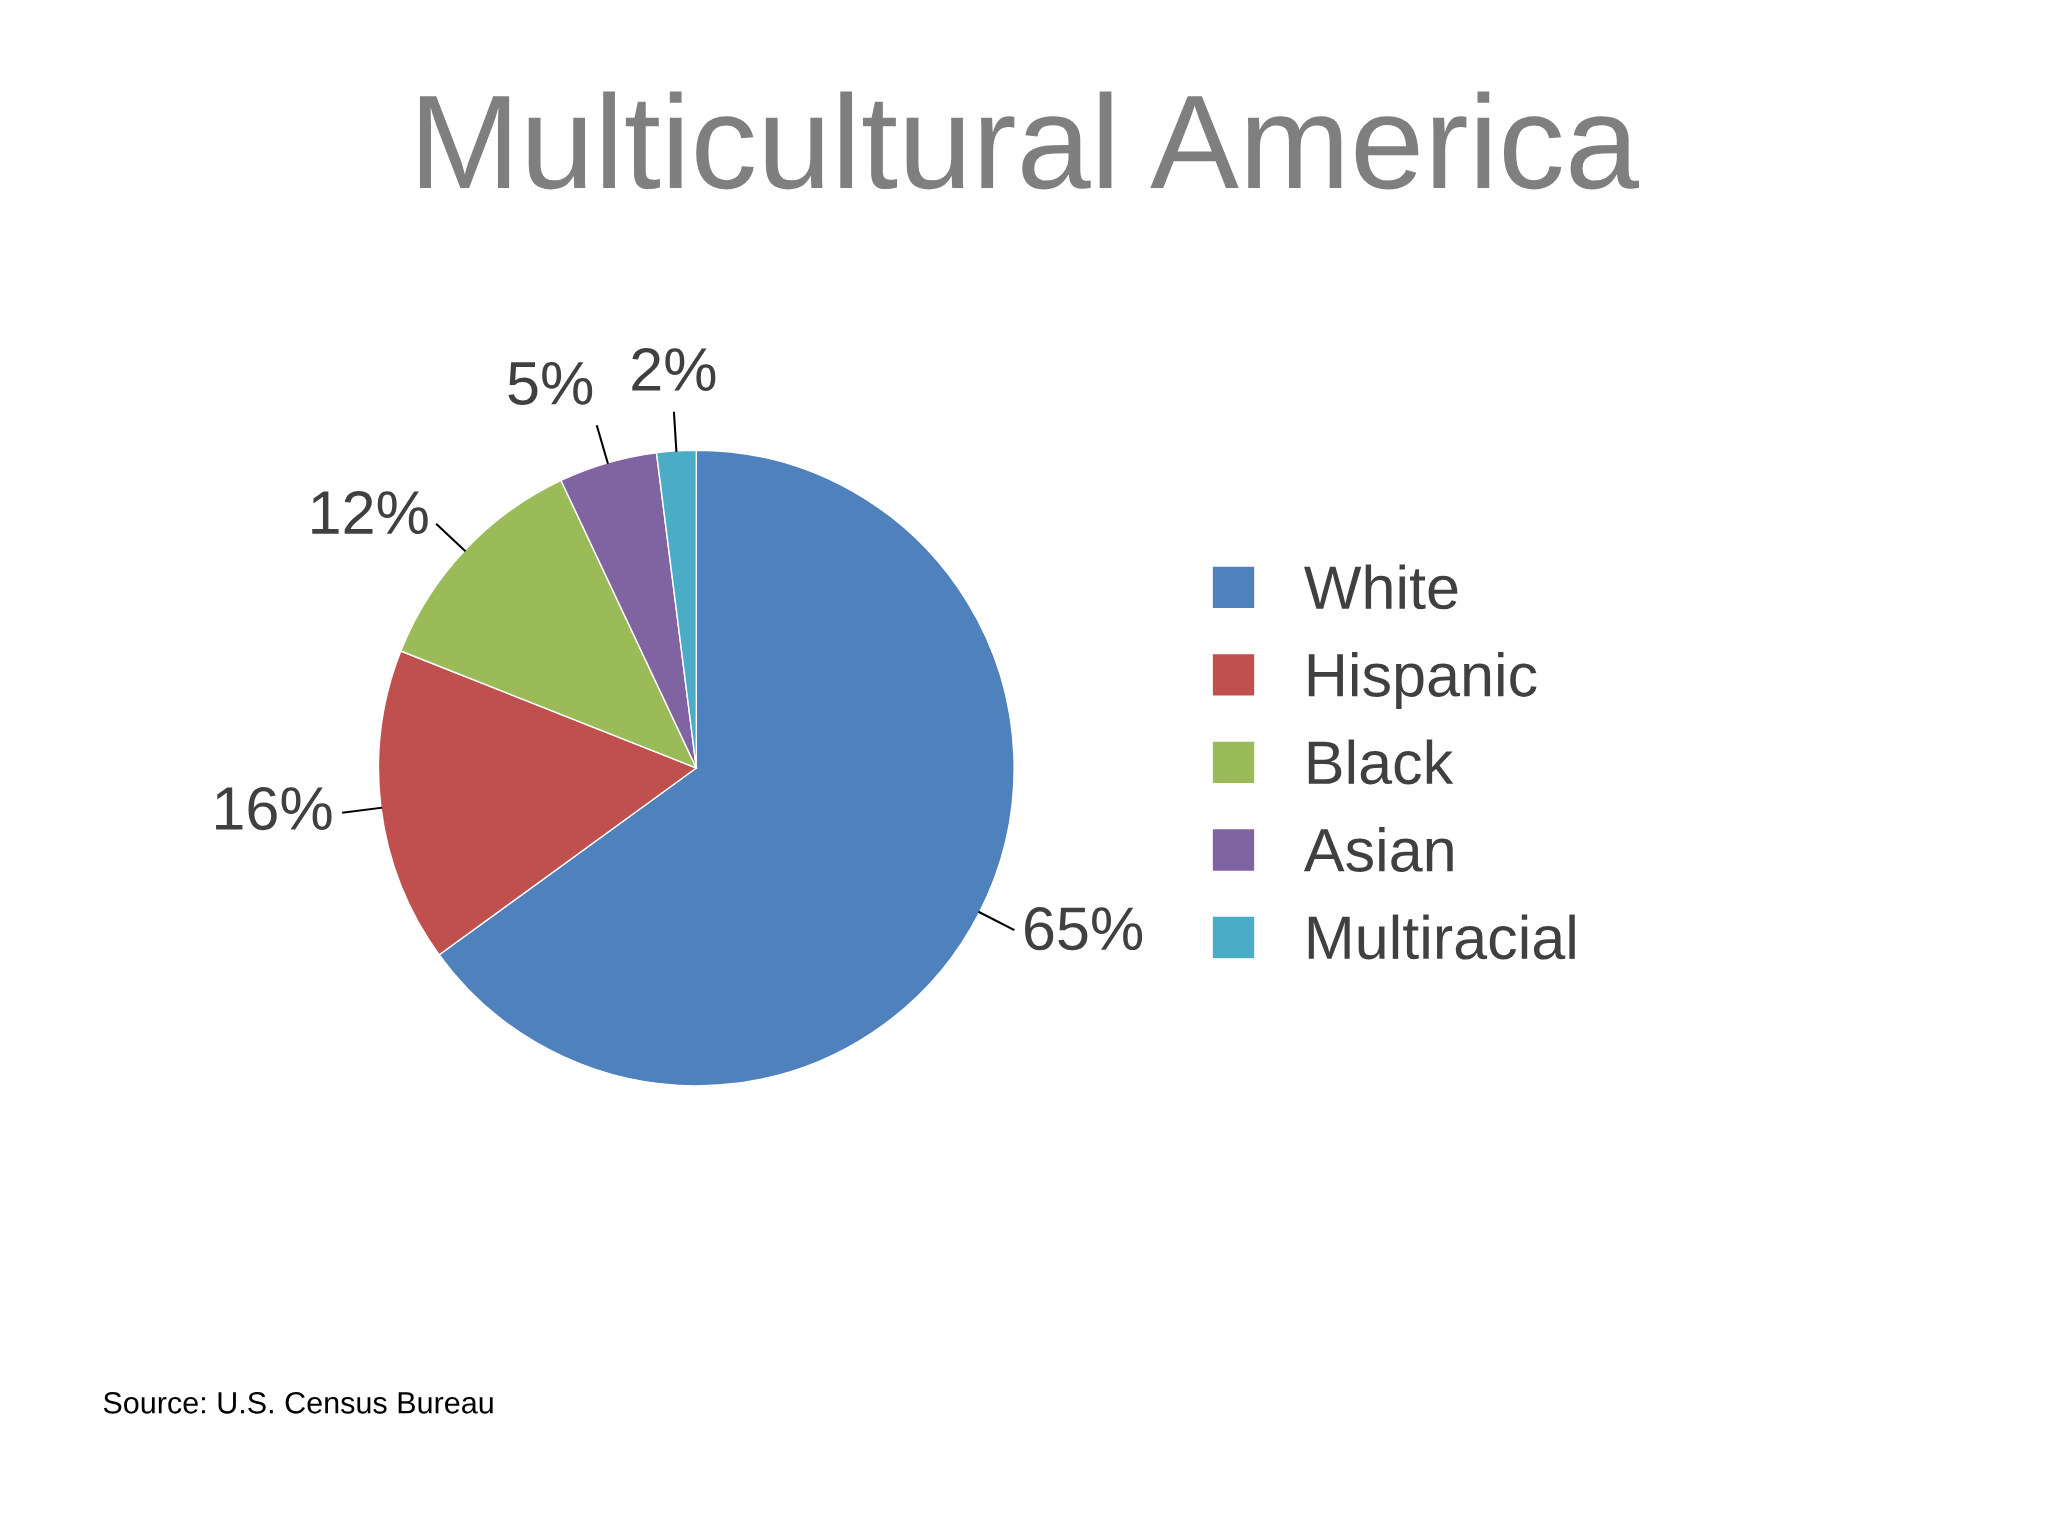  What do you see at coordinates (1378, 849) in the screenshot?
I see `legend-label: Asian` at bounding box center [1378, 849].